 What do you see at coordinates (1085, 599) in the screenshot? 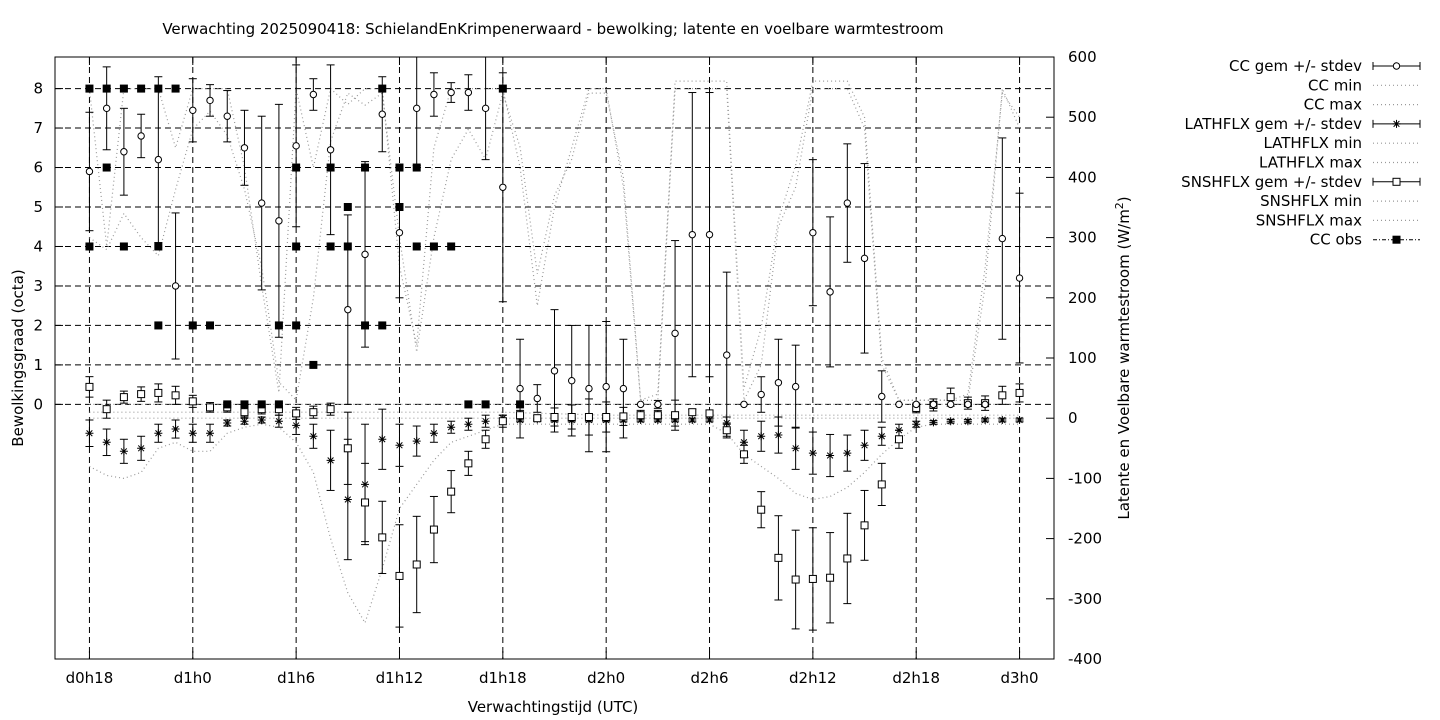
I see `y-right-tick-label: -300` at bounding box center [1085, 599].